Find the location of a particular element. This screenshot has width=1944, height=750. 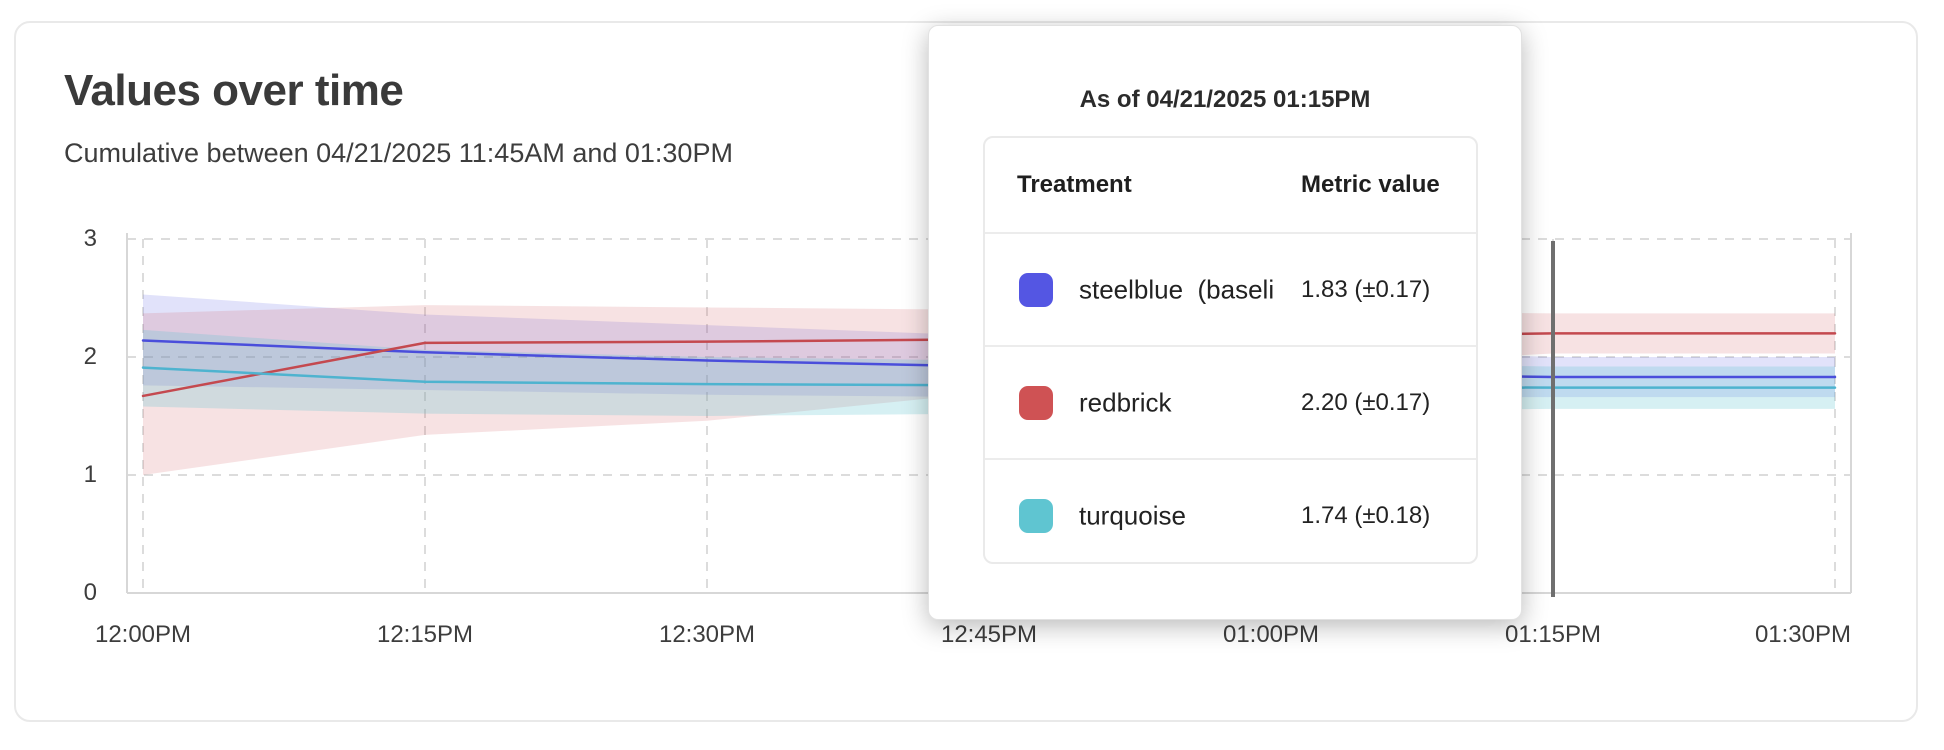

col-header-treatment: Treatment is located at coordinates (1074, 184).